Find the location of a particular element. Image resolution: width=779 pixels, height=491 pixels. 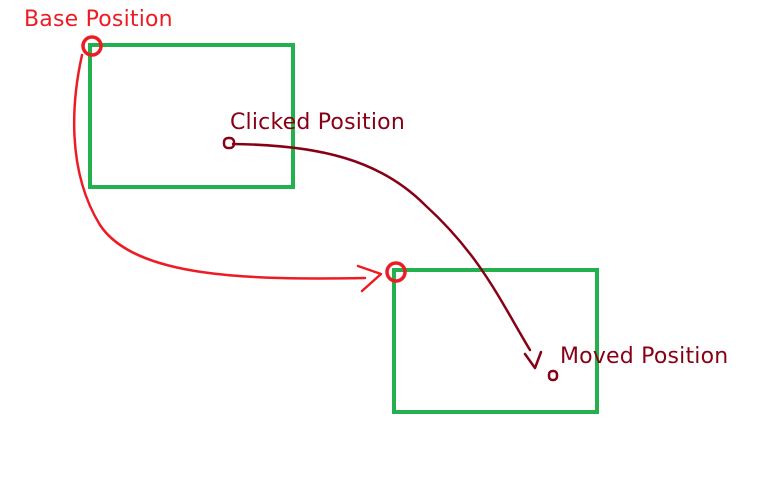

moved-position-label: Moved Position is located at coordinates (644, 356).